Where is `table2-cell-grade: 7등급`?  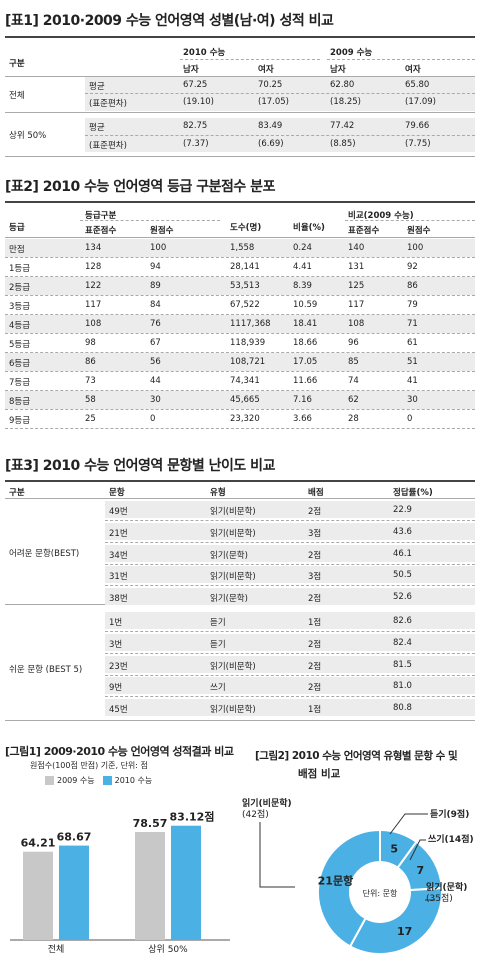
table2-cell-grade: 7등급 is located at coordinates (20, 383).